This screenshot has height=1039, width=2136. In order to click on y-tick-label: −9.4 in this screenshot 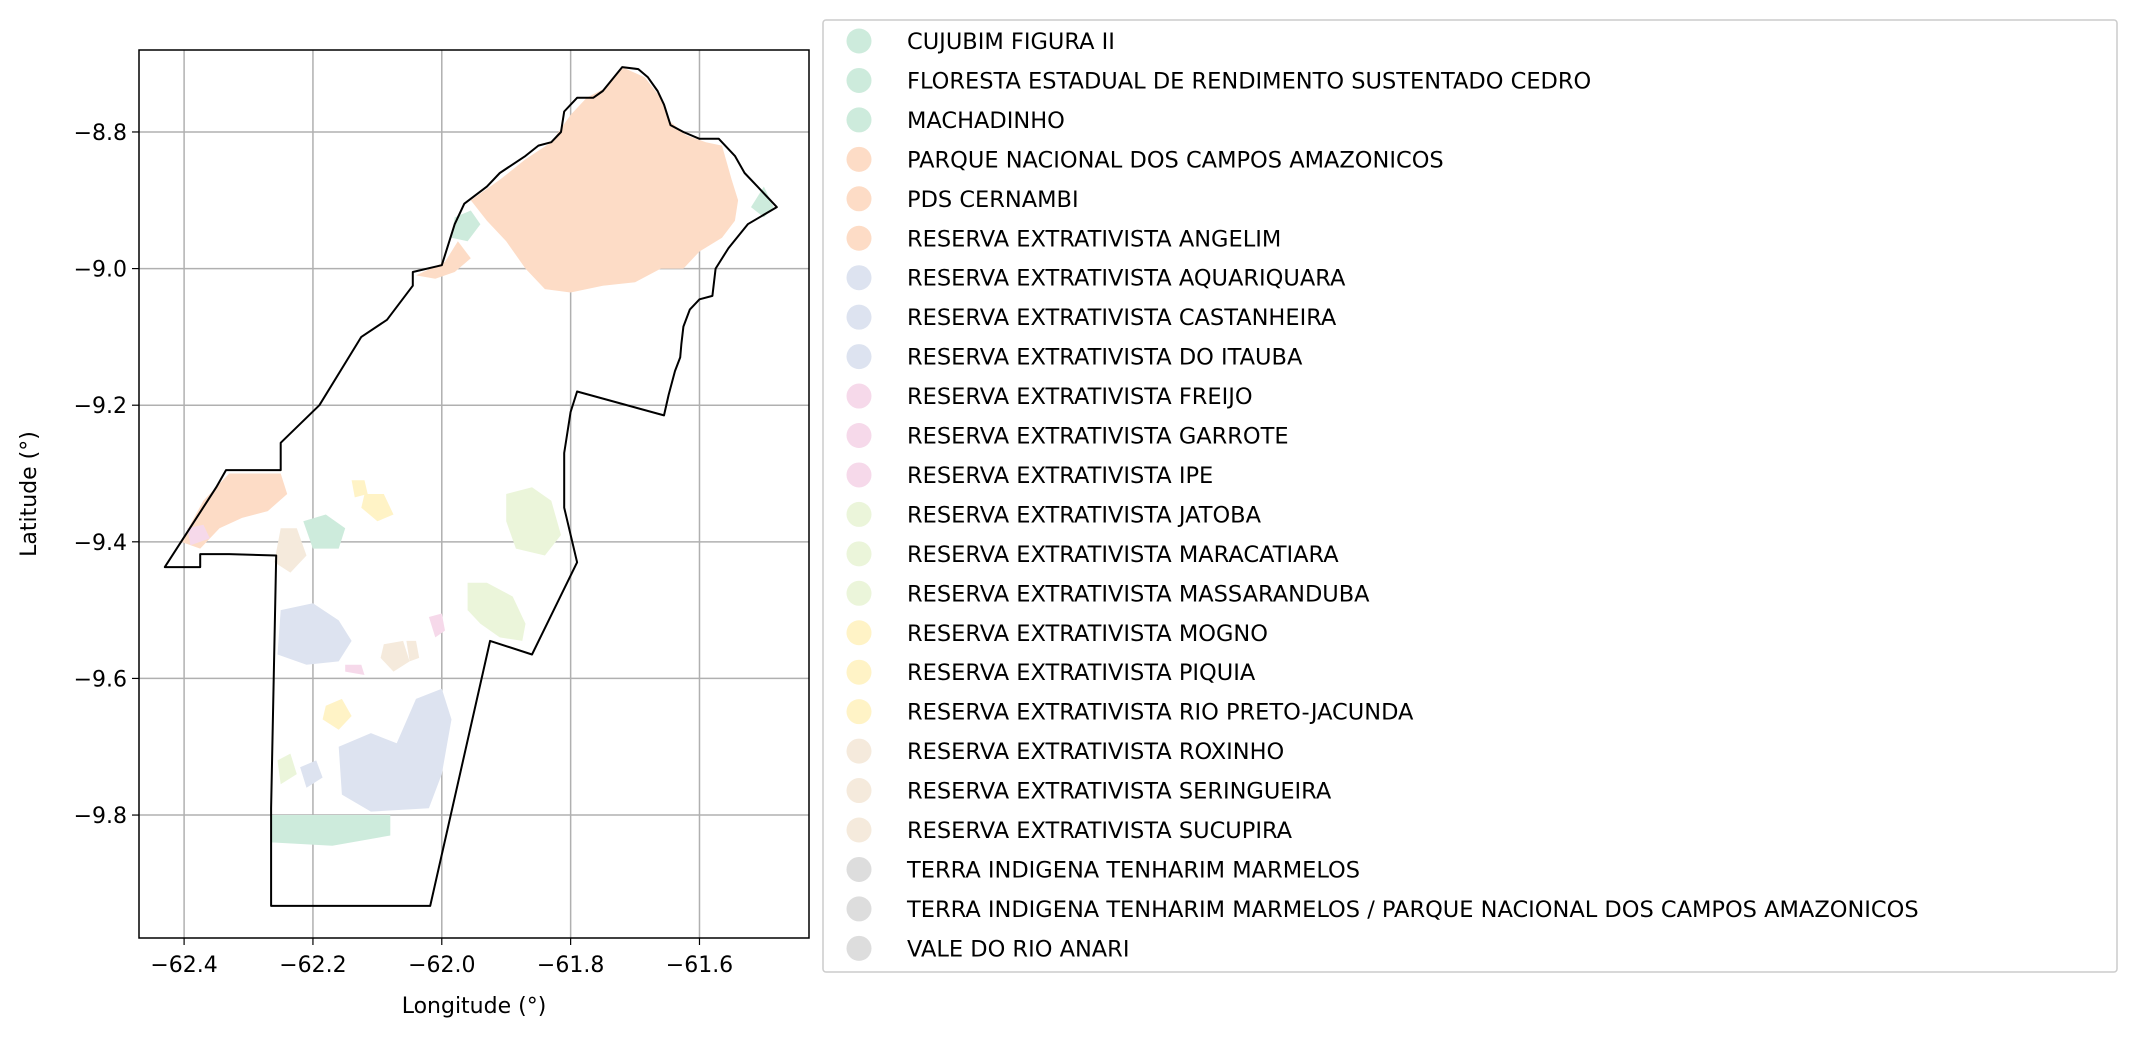, I will do `click(100, 543)`.